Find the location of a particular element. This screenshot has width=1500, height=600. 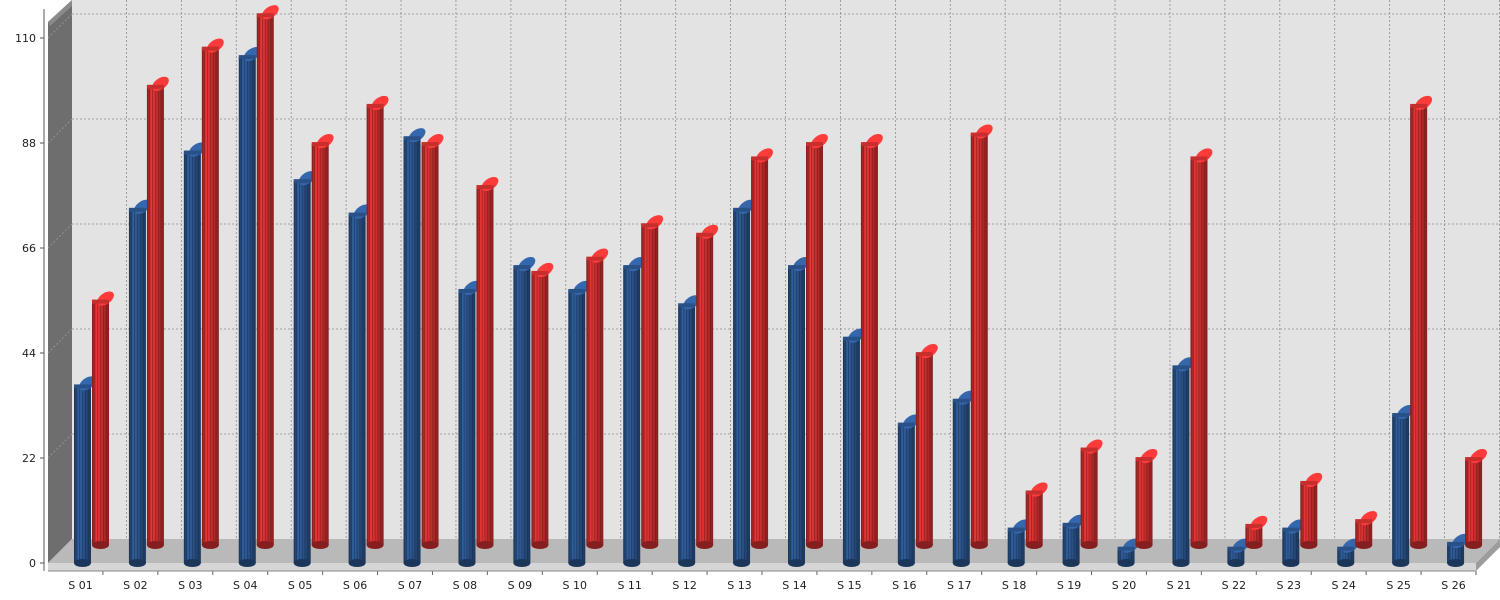

x-tick-label: S 08 is located at coordinates (465, 585).